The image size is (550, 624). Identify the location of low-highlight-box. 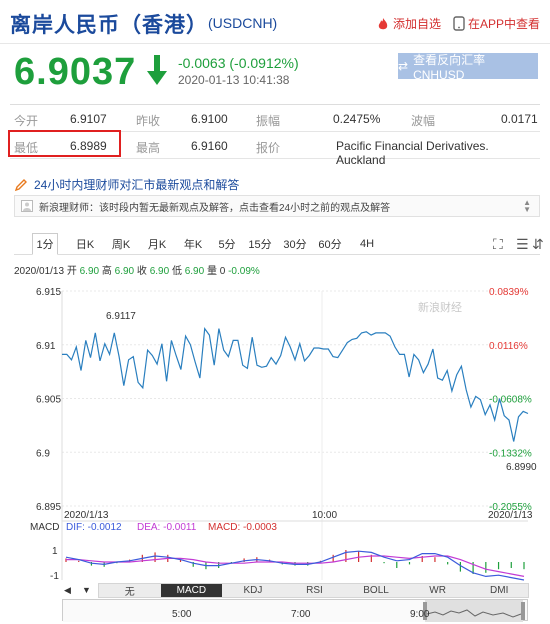
(64, 143).